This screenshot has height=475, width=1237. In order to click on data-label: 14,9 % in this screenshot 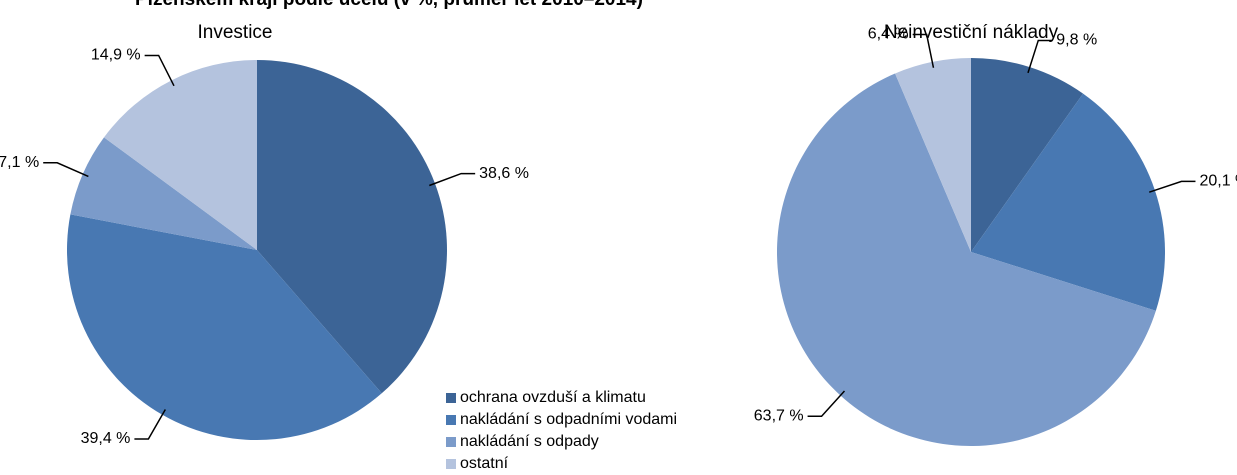, I will do `click(116, 55)`.